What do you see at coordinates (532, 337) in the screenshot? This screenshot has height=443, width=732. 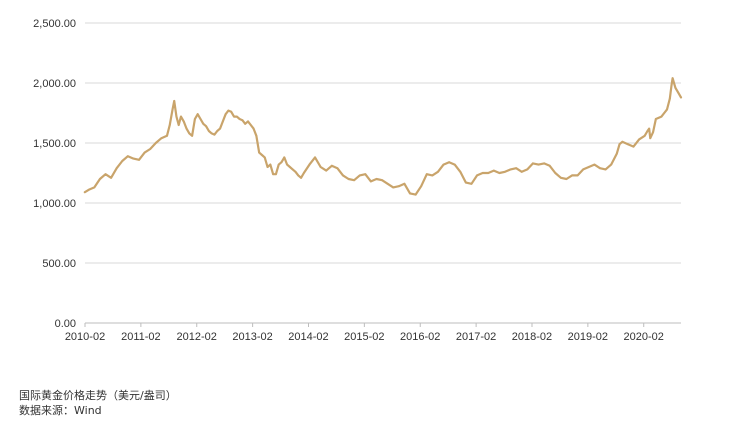 I see `x-tick-label: 2018-02` at bounding box center [532, 337].